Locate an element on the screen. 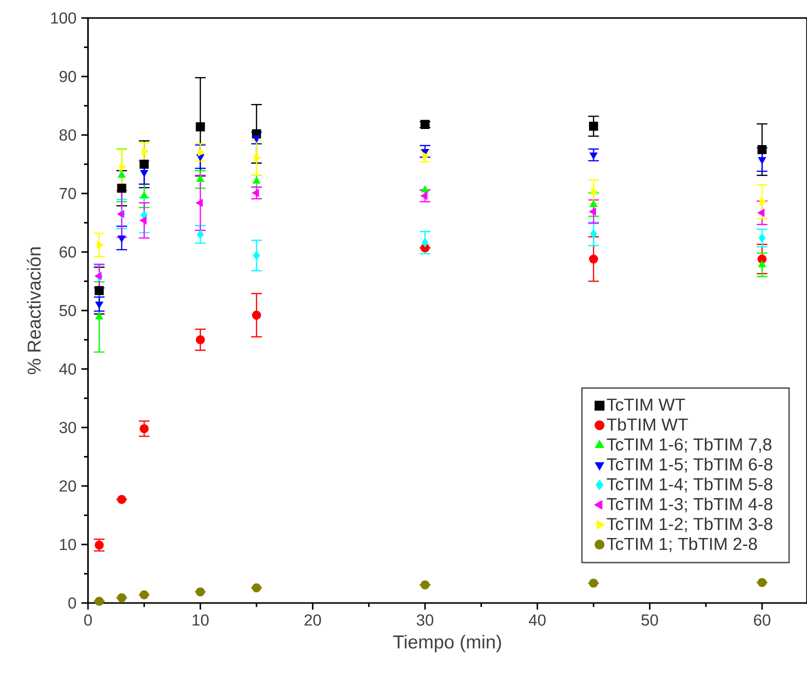 The image size is (807, 687). legend-label: TcTIM 1-3; TbTIM 4-8 is located at coordinates (689, 505).